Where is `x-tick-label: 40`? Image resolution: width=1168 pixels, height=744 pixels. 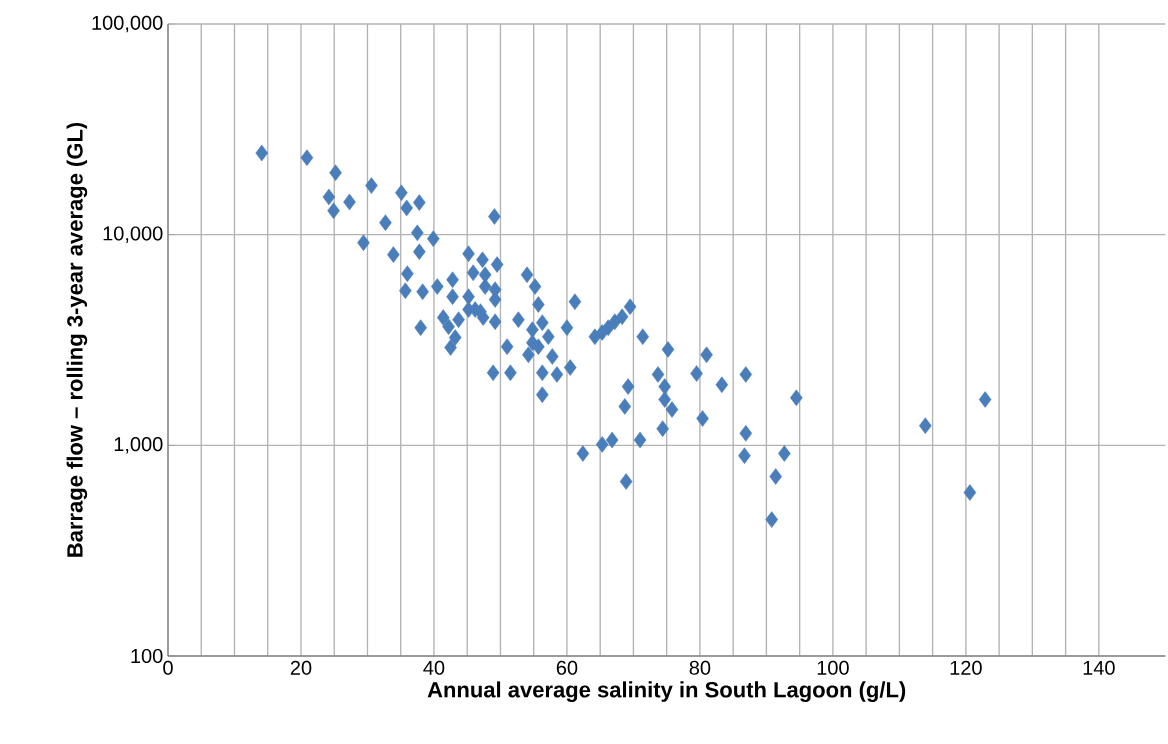 x-tick-label: 40 is located at coordinates (434, 667).